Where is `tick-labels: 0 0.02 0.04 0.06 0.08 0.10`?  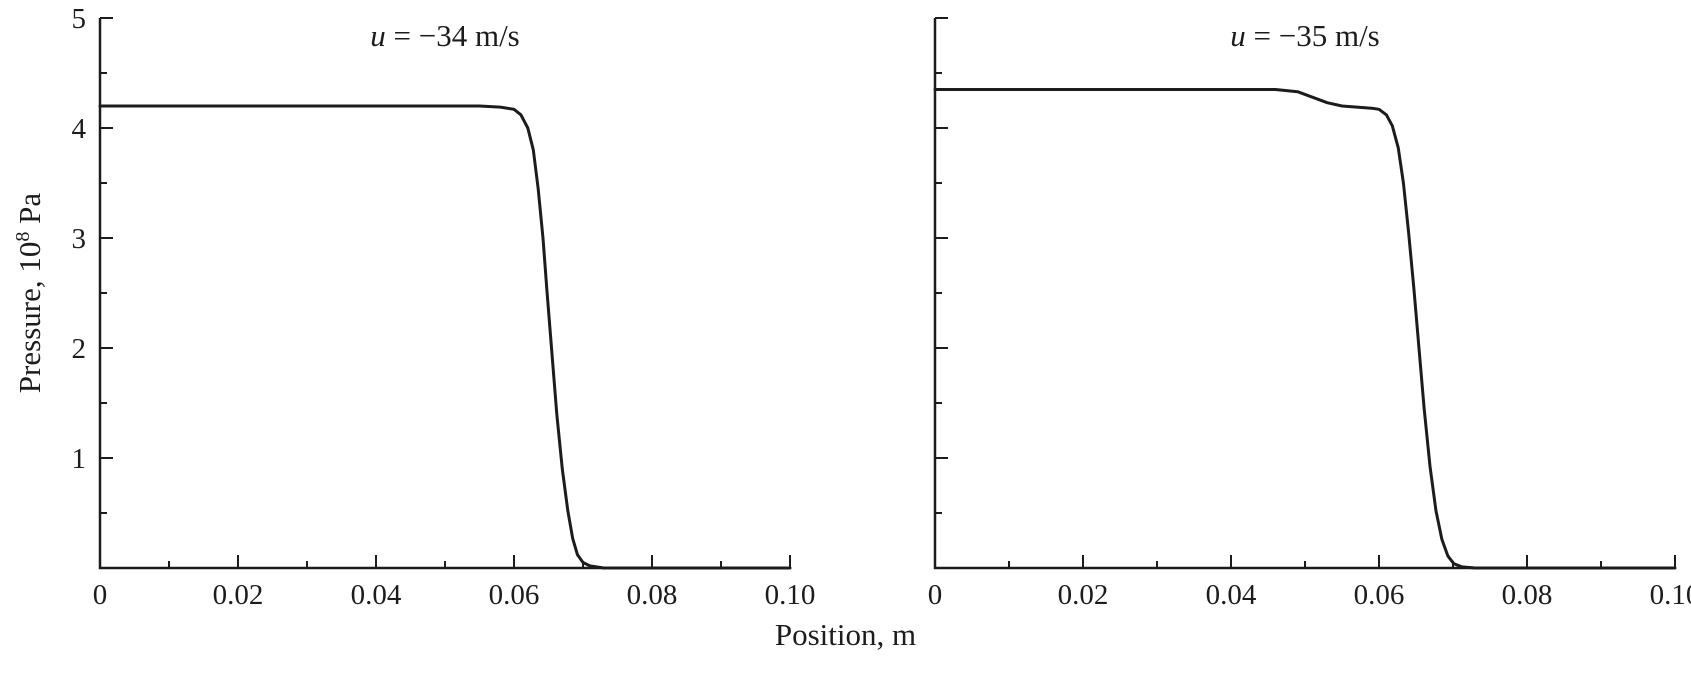
tick-labels: 0 0.02 0.04 0.06 0.08 0.10 is located at coordinates (1309, 595).